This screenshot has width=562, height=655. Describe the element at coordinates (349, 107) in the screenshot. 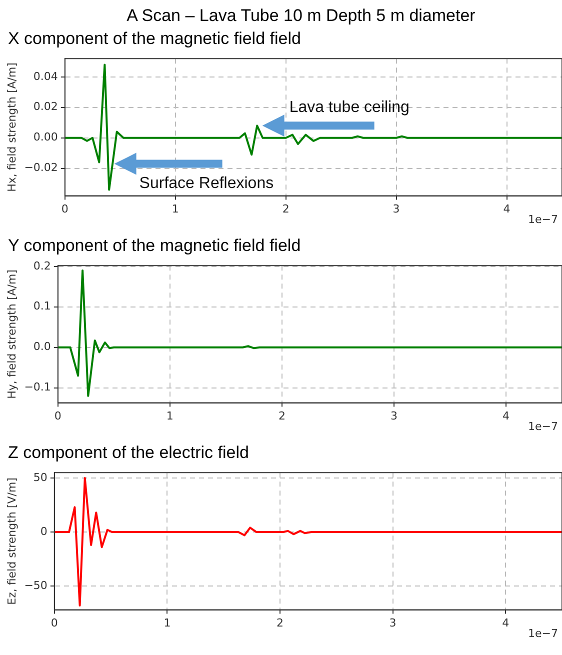

I see `annotation: Lava tube ceiling` at that location.